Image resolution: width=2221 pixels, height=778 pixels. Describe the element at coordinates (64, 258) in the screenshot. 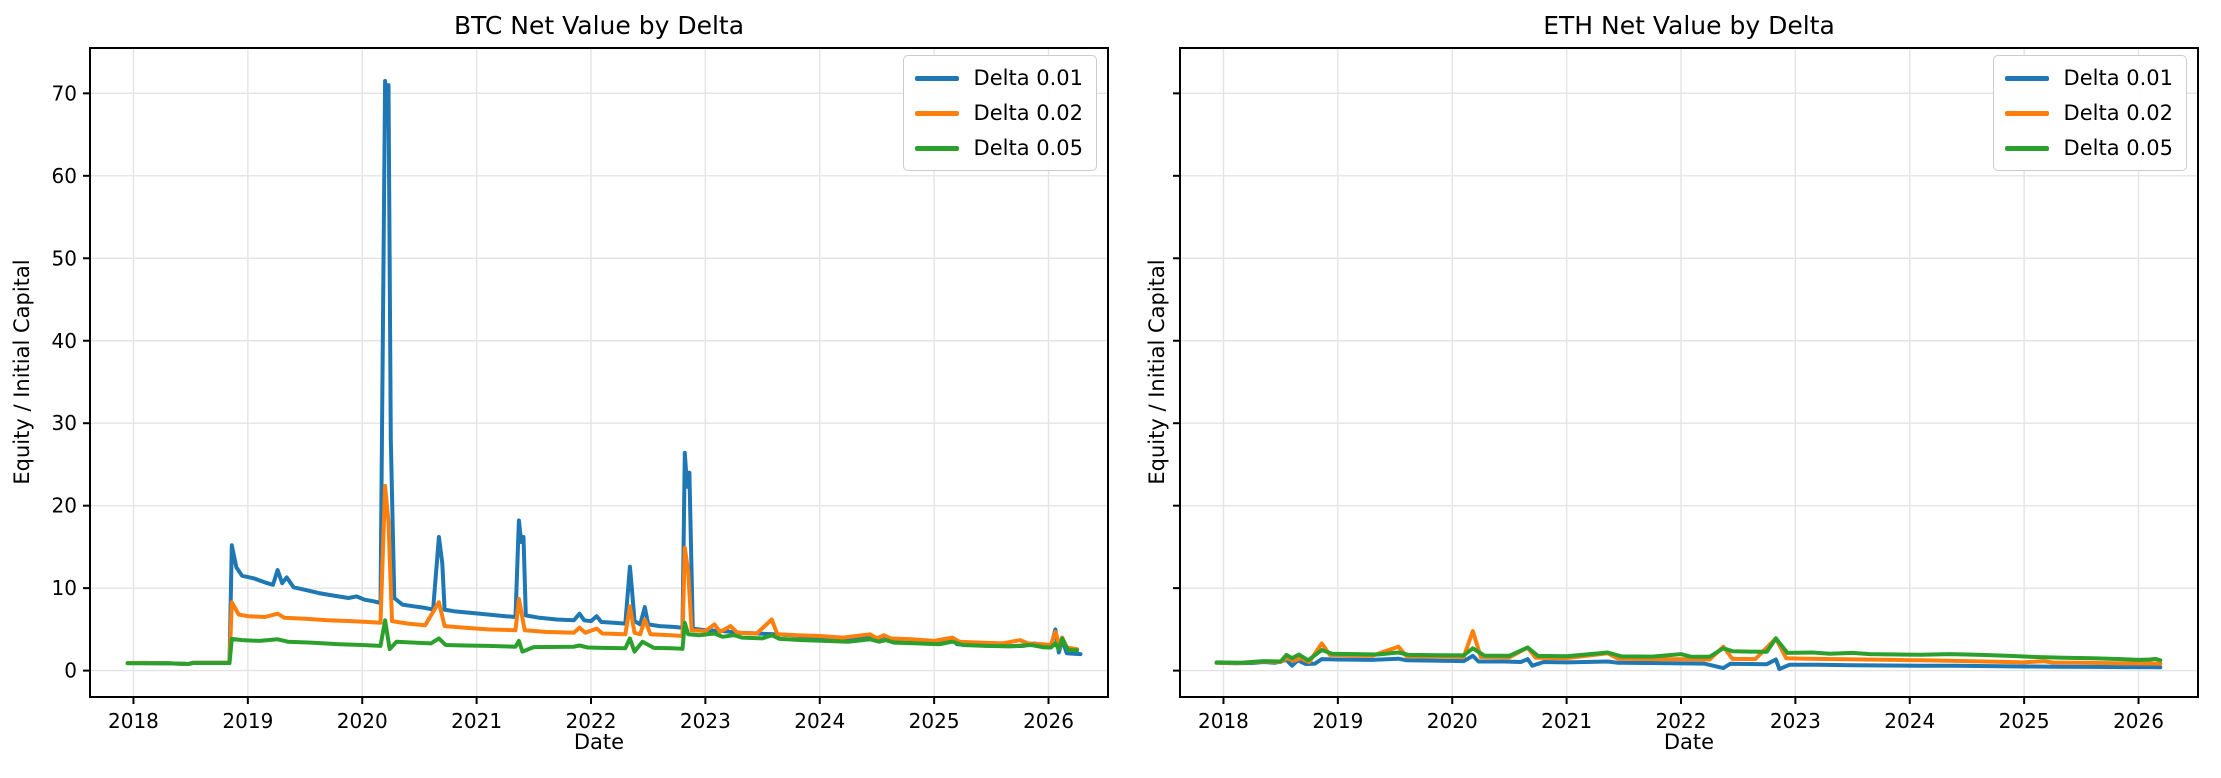

I see `y-tick-label: 50` at that location.